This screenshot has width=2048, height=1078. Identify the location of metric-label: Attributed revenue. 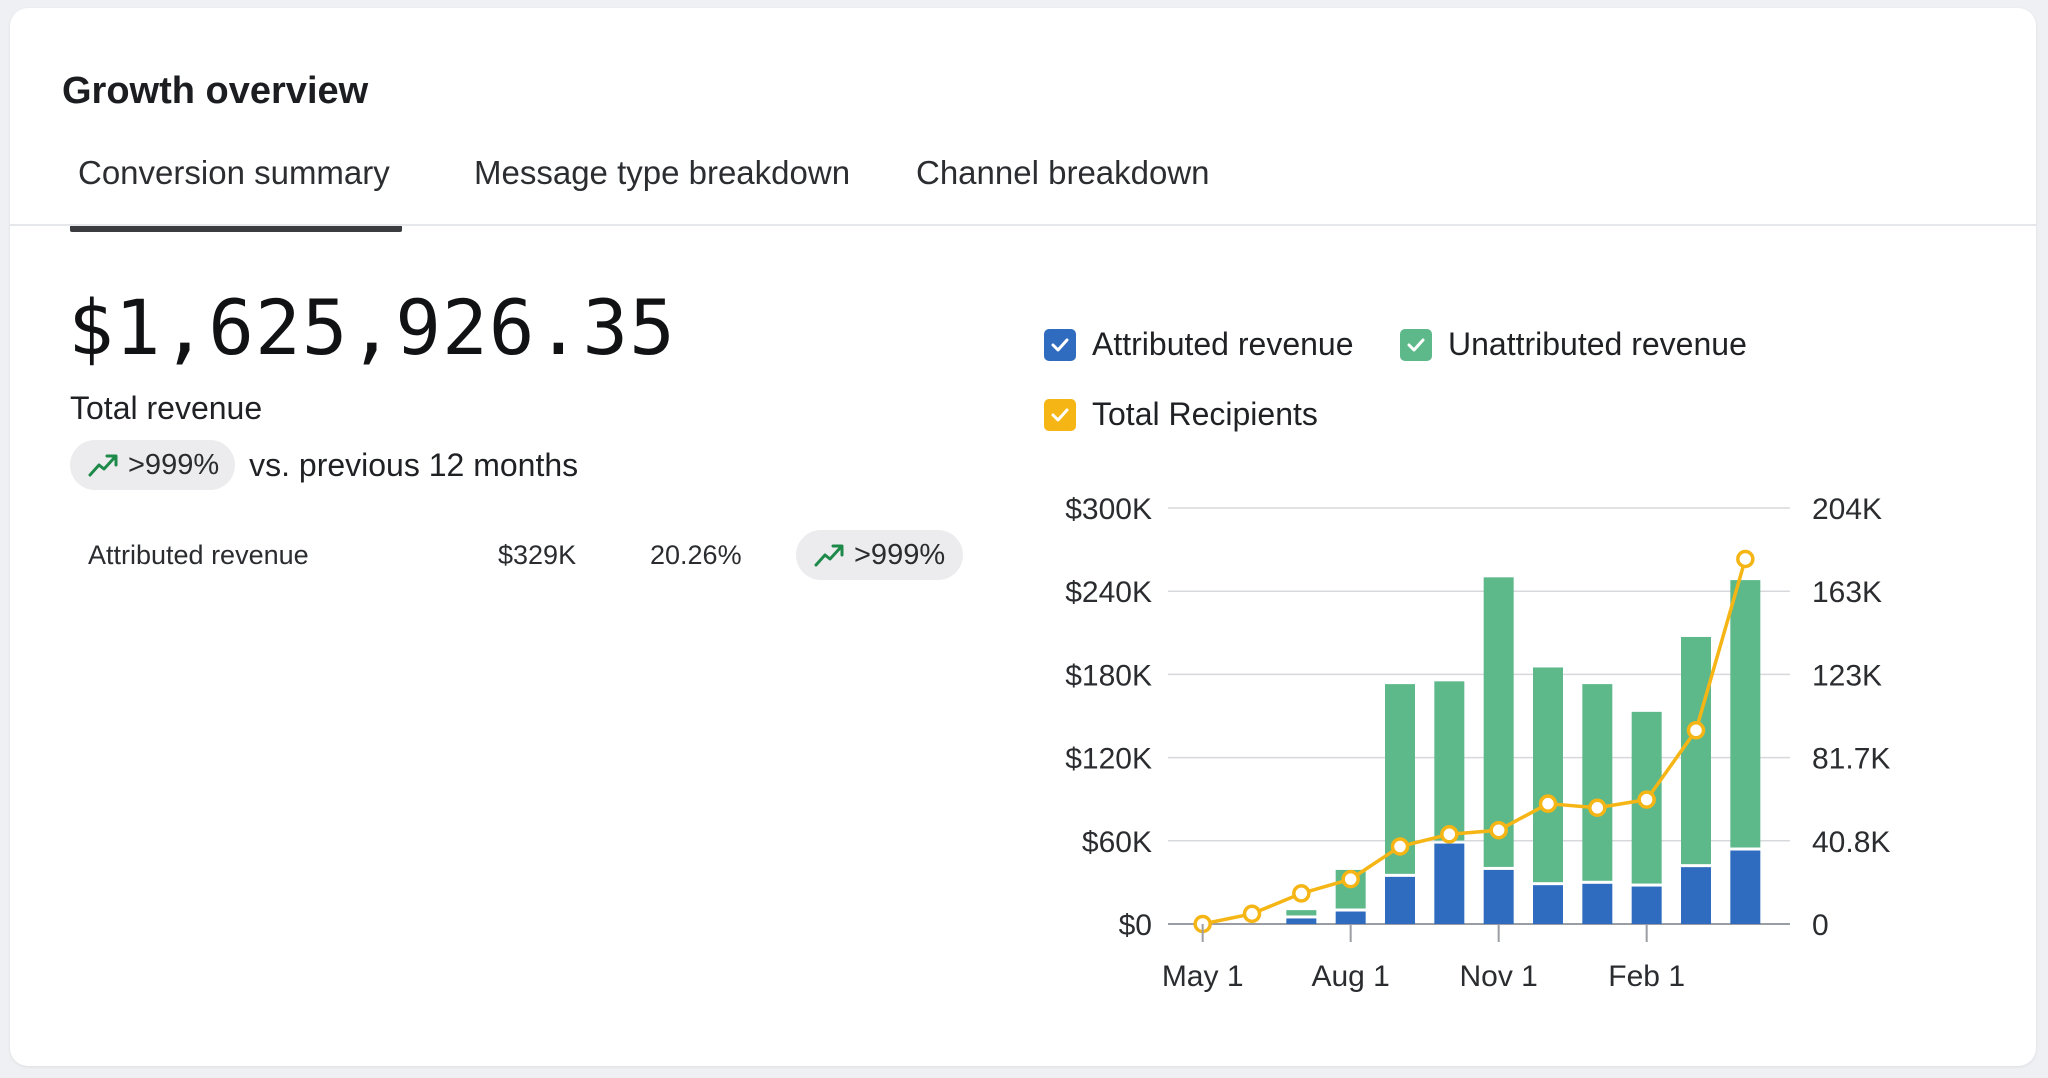
(198, 555).